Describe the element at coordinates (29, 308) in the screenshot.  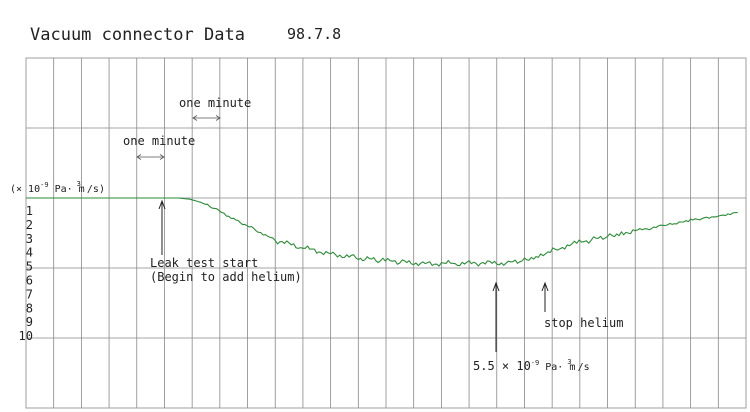
I see `y-tick-label: 8` at that location.